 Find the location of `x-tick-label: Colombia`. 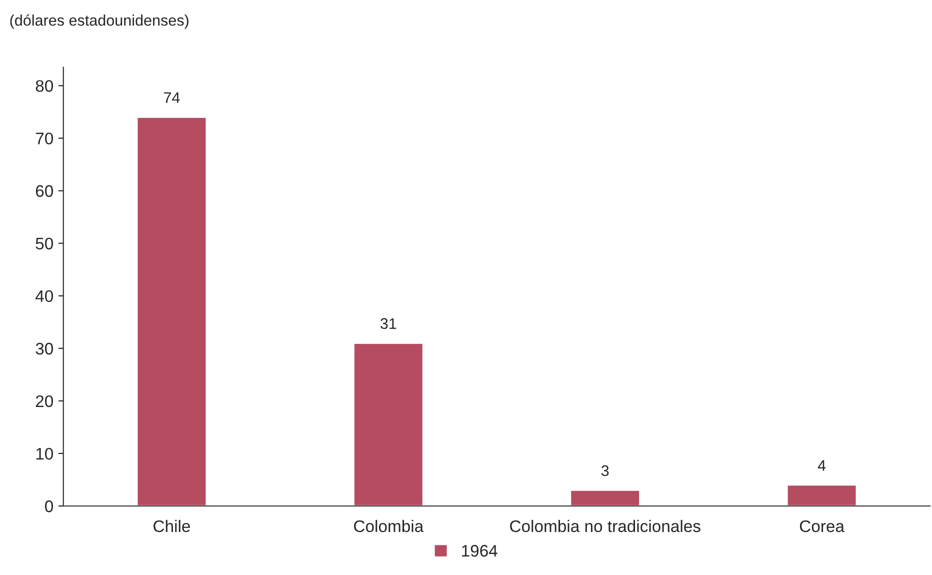

x-tick-label: Colombia is located at coordinates (389, 526).